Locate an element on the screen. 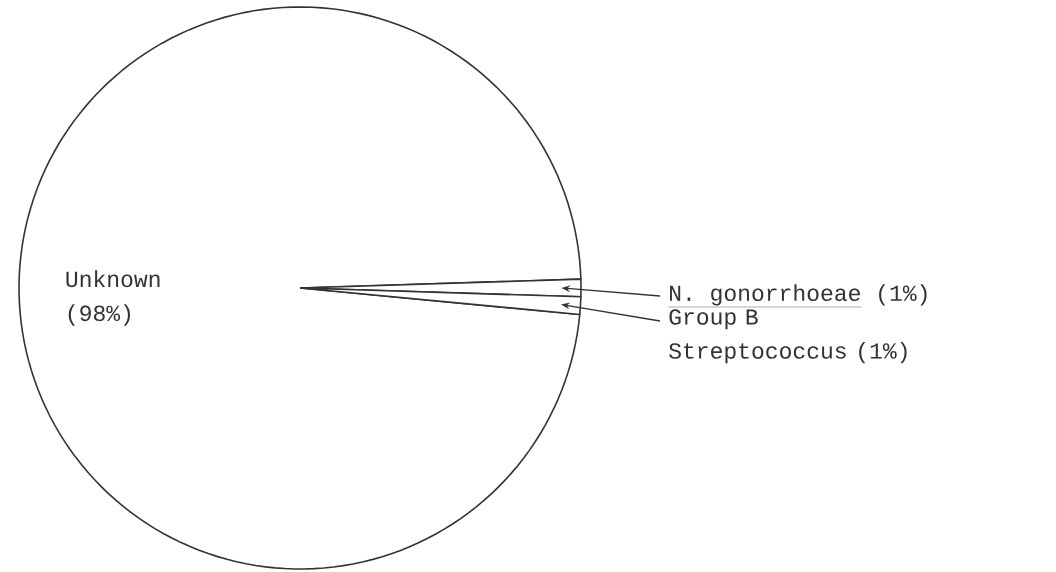 The height and width of the screenshot is (572, 1056). data-label: (98%) is located at coordinates (99, 315).